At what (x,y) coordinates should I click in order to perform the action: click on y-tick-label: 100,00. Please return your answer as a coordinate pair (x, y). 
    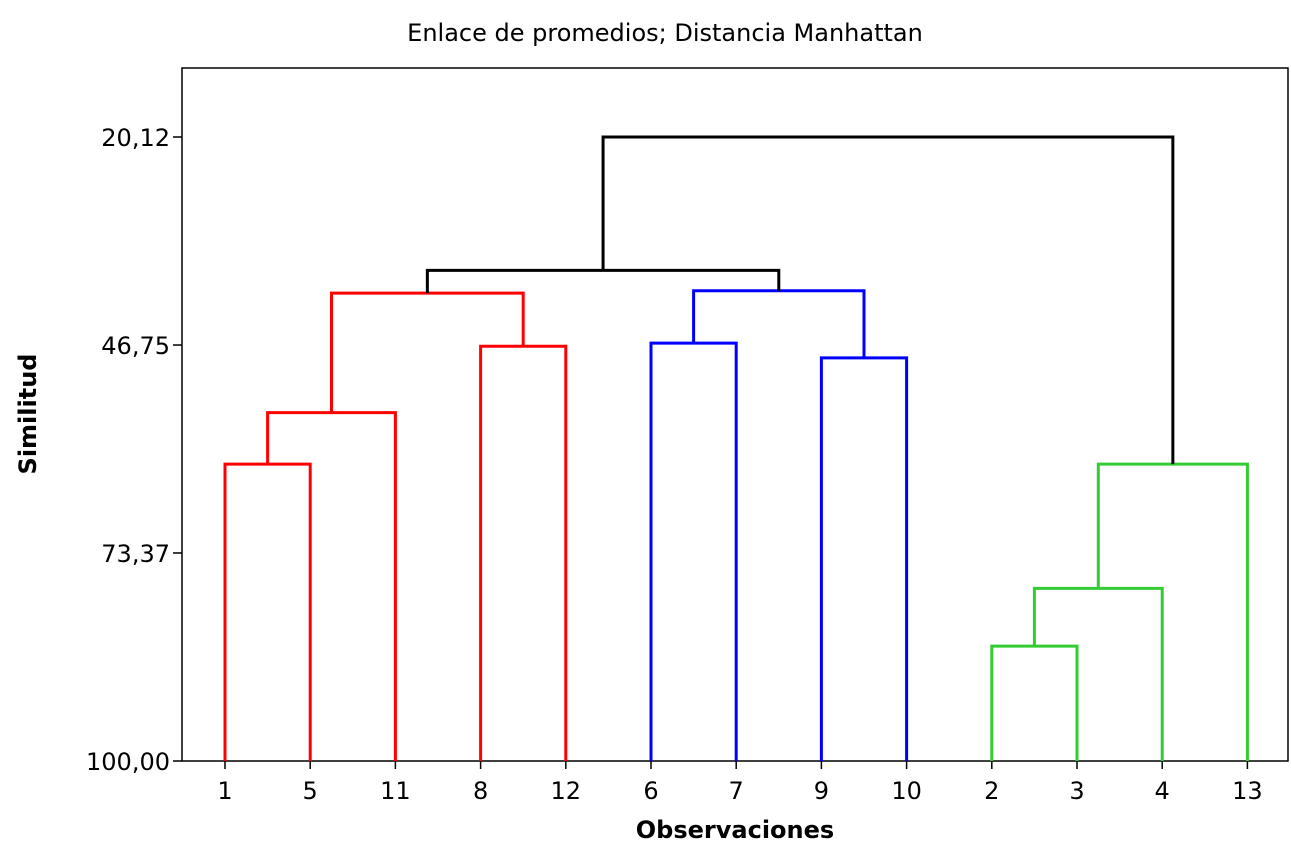
    Looking at the image, I should click on (128, 762).